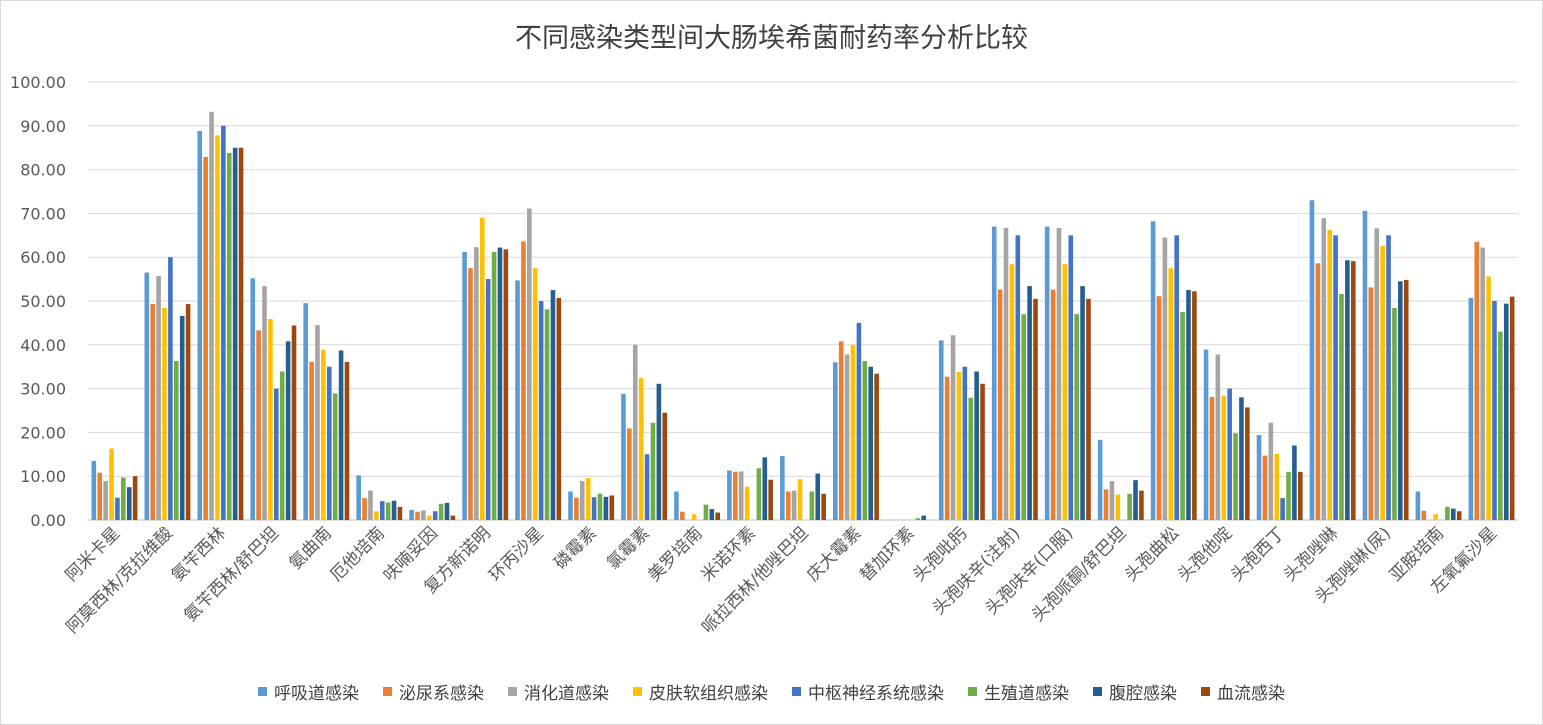 This screenshot has width=1543, height=725. I want to click on legend-item: 中枢神经系统感染, so click(868, 691).